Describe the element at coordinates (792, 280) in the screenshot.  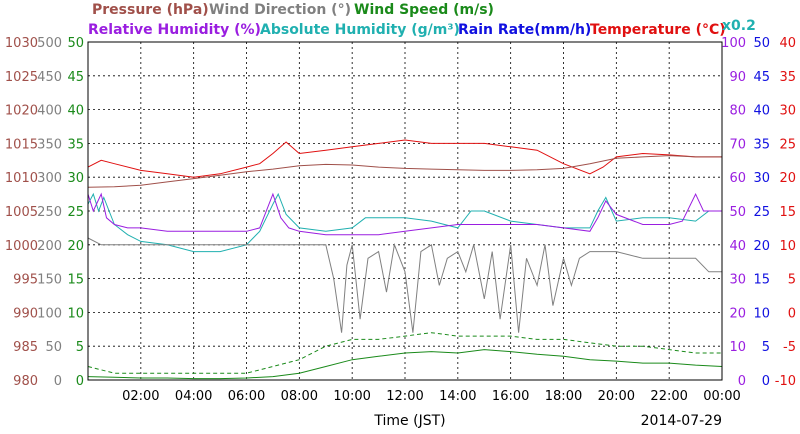
I see `y-tick-temperature: 5` at that location.